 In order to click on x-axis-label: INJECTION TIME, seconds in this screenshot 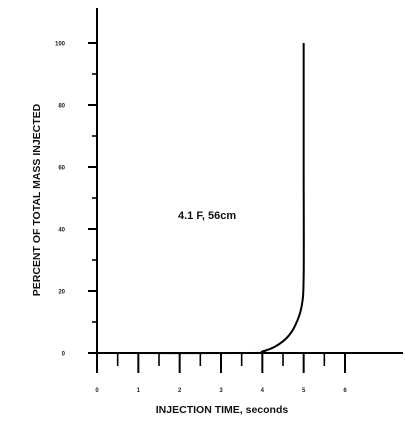, I will do `click(222, 410)`.